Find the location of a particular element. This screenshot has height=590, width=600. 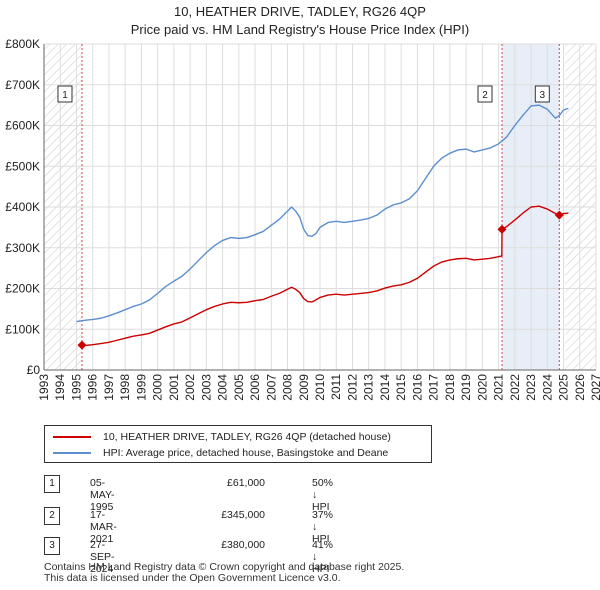

y-tick-label: £200K is located at coordinates (22, 289).